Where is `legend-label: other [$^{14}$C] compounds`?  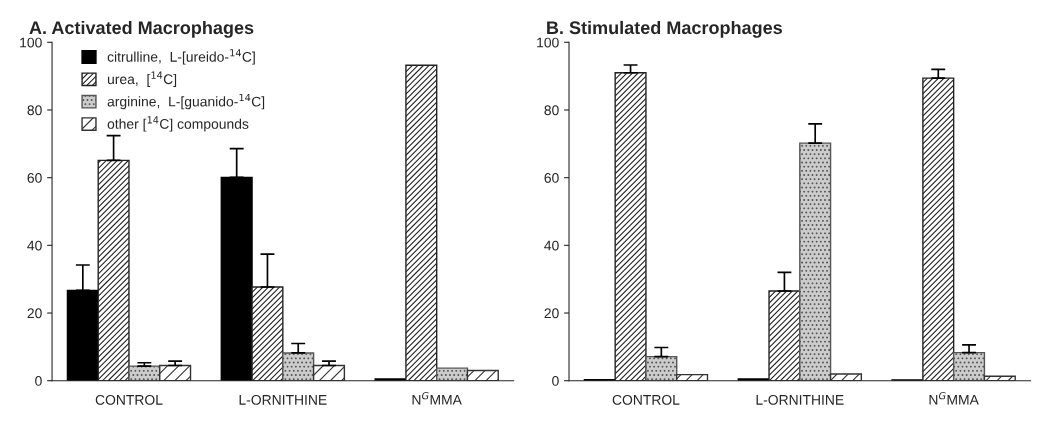 legend-label: other [$^{14}$C] compounds is located at coordinates (178, 124).